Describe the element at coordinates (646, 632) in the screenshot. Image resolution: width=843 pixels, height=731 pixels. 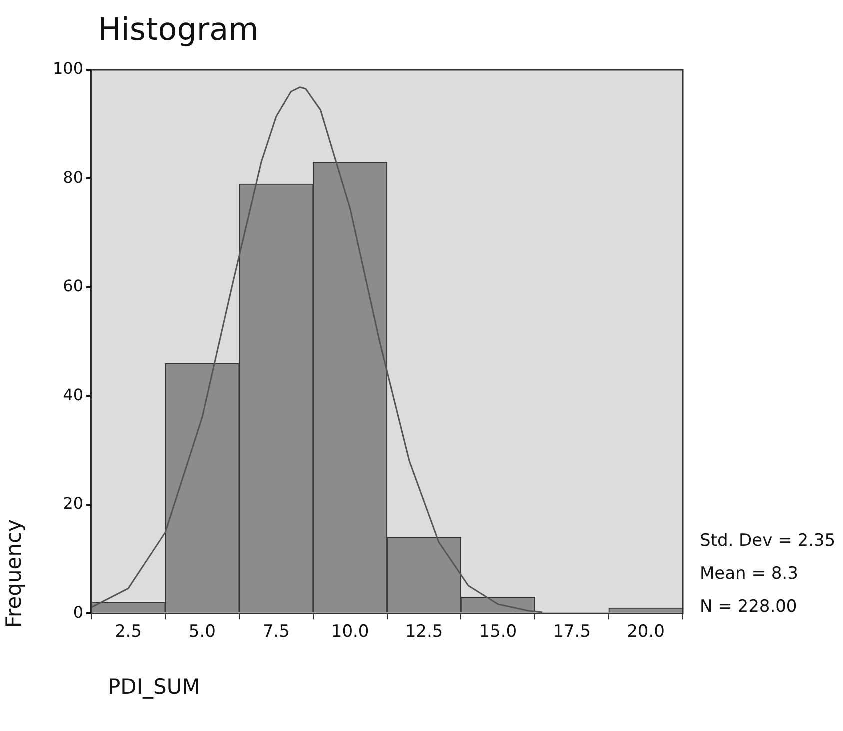
I see `x-tick-label: 20.0` at that location.